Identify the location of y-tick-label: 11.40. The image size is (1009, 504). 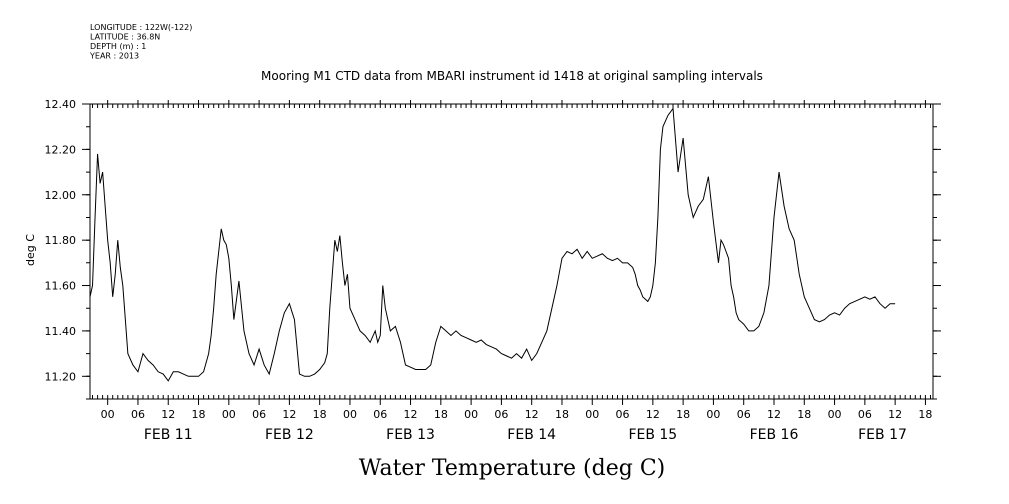
(61, 331).